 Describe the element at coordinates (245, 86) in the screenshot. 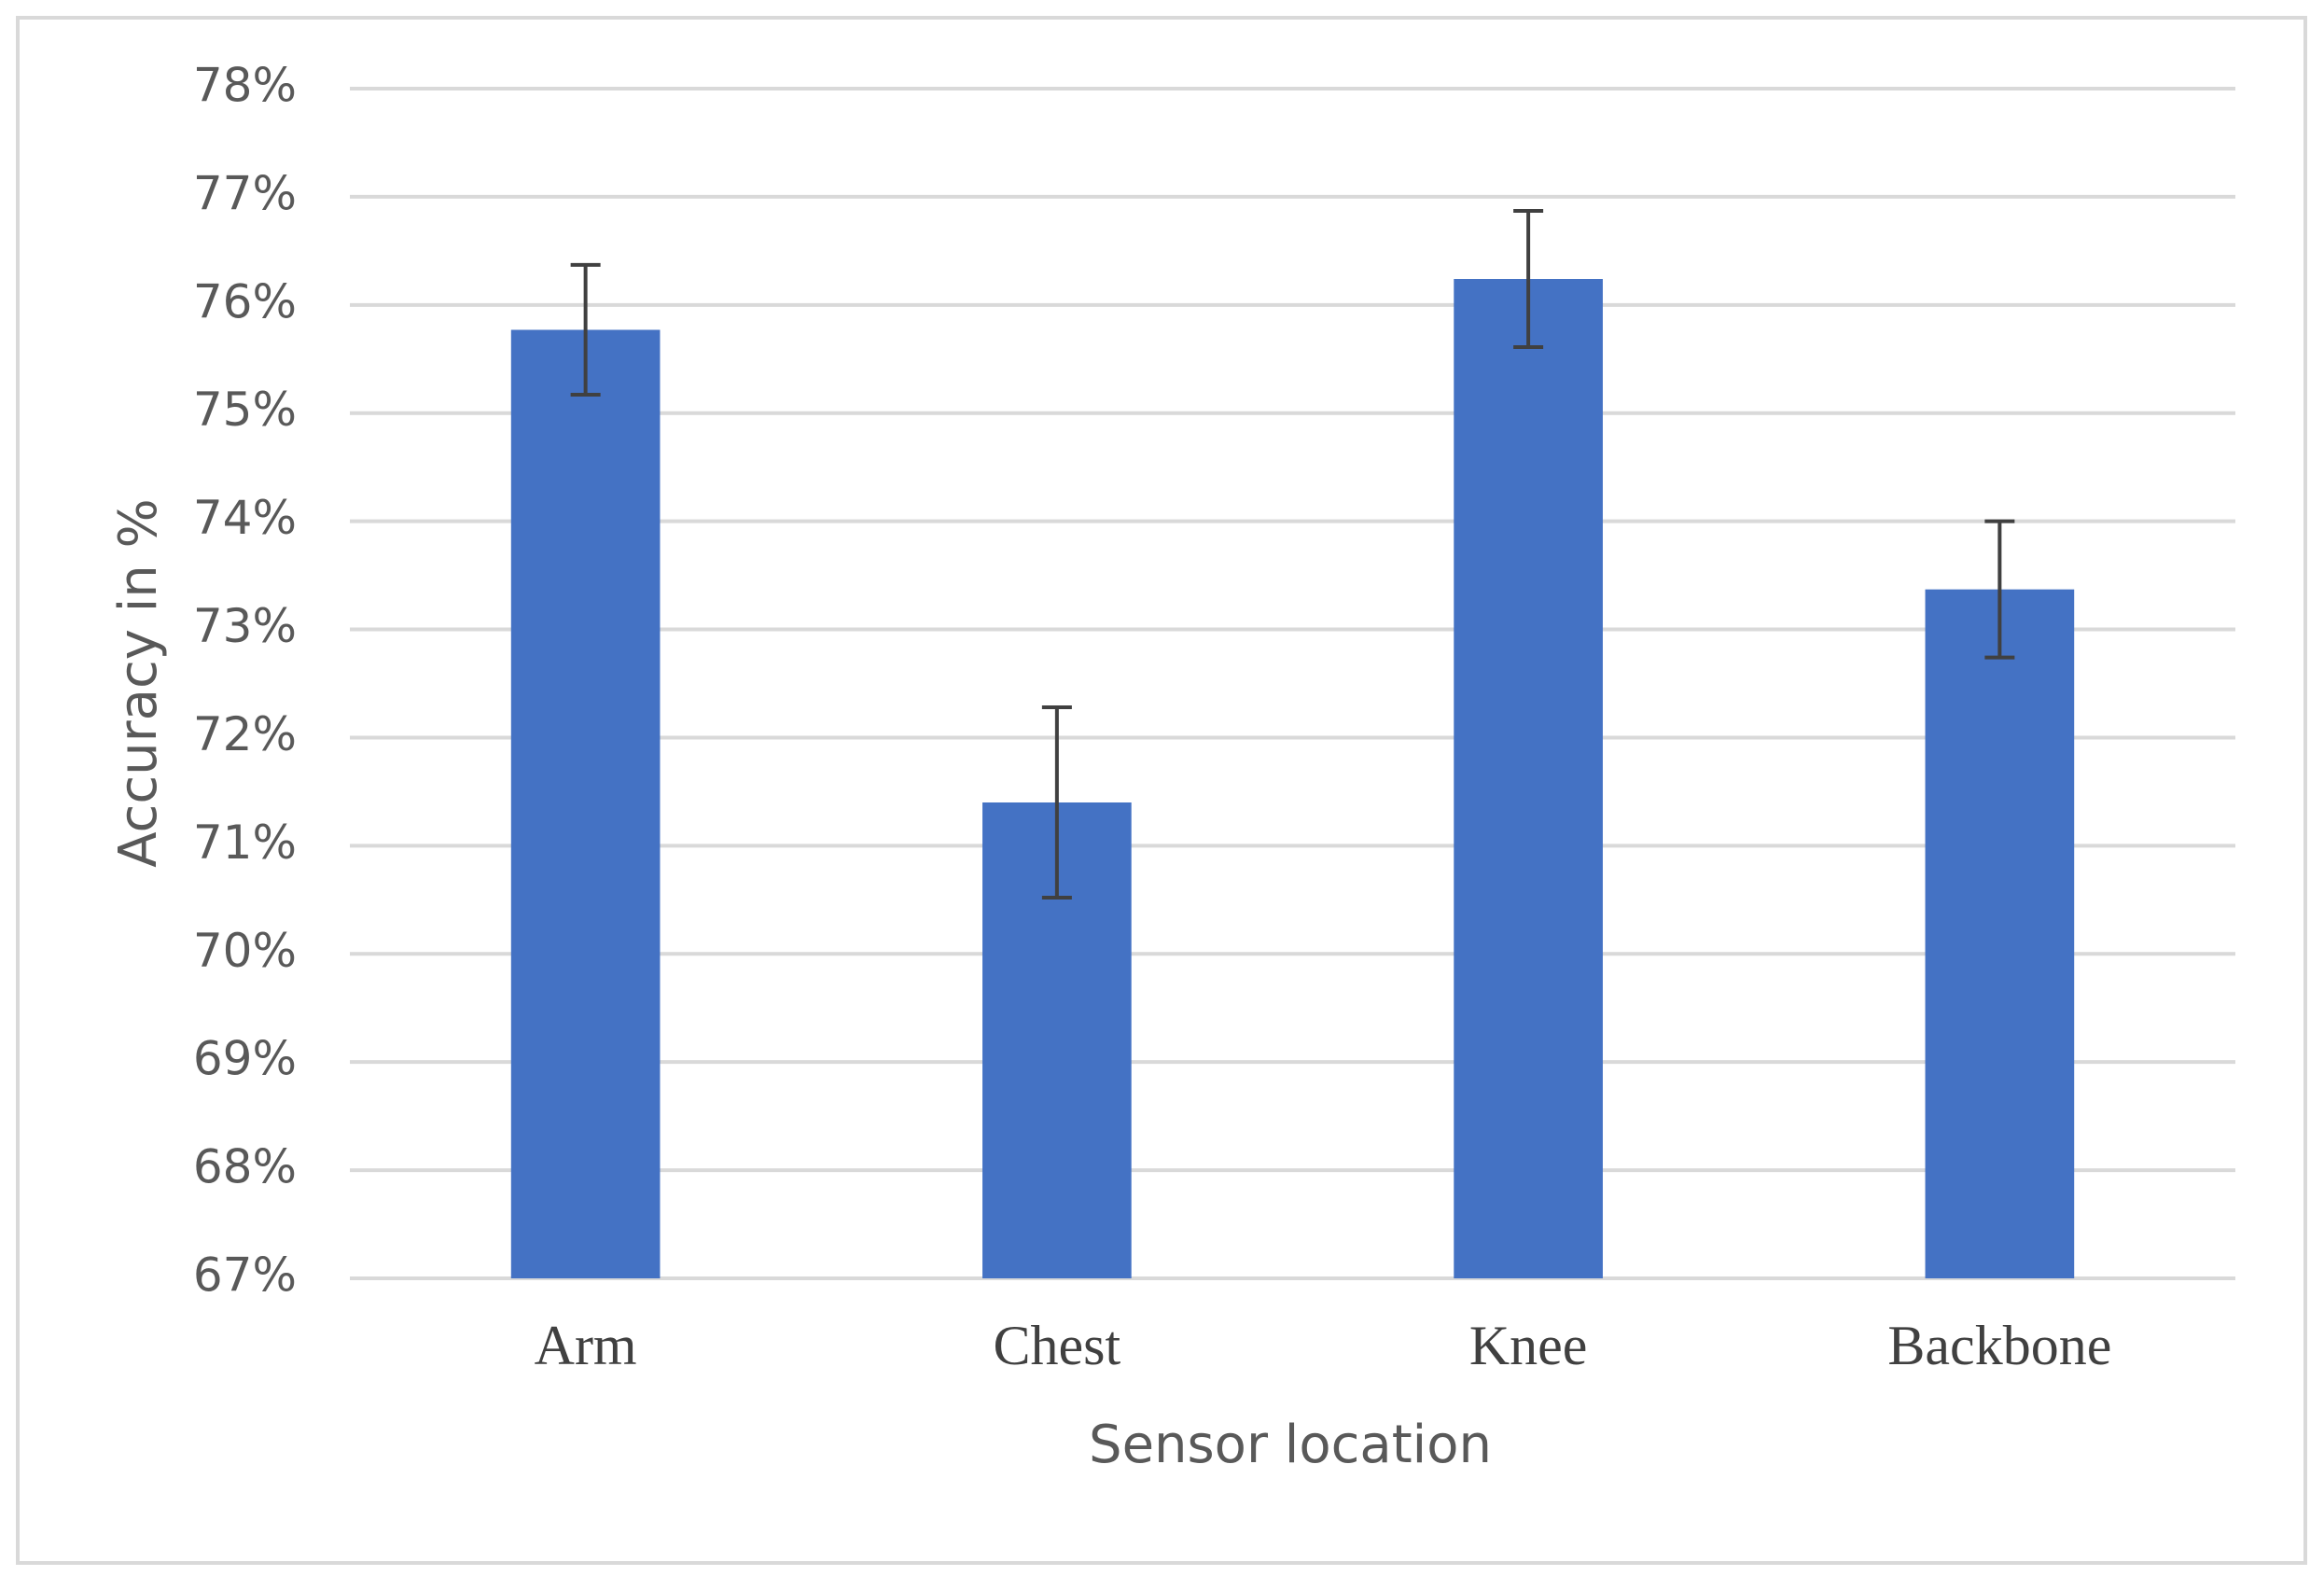

I see `y-tick-label: 78%` at that location.